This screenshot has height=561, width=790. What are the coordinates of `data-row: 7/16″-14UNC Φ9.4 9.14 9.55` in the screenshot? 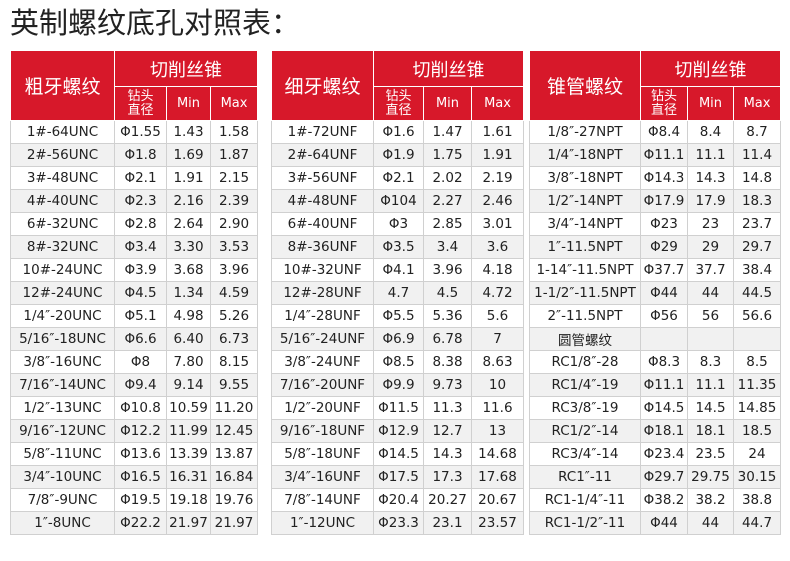 It's located at (134, 385).